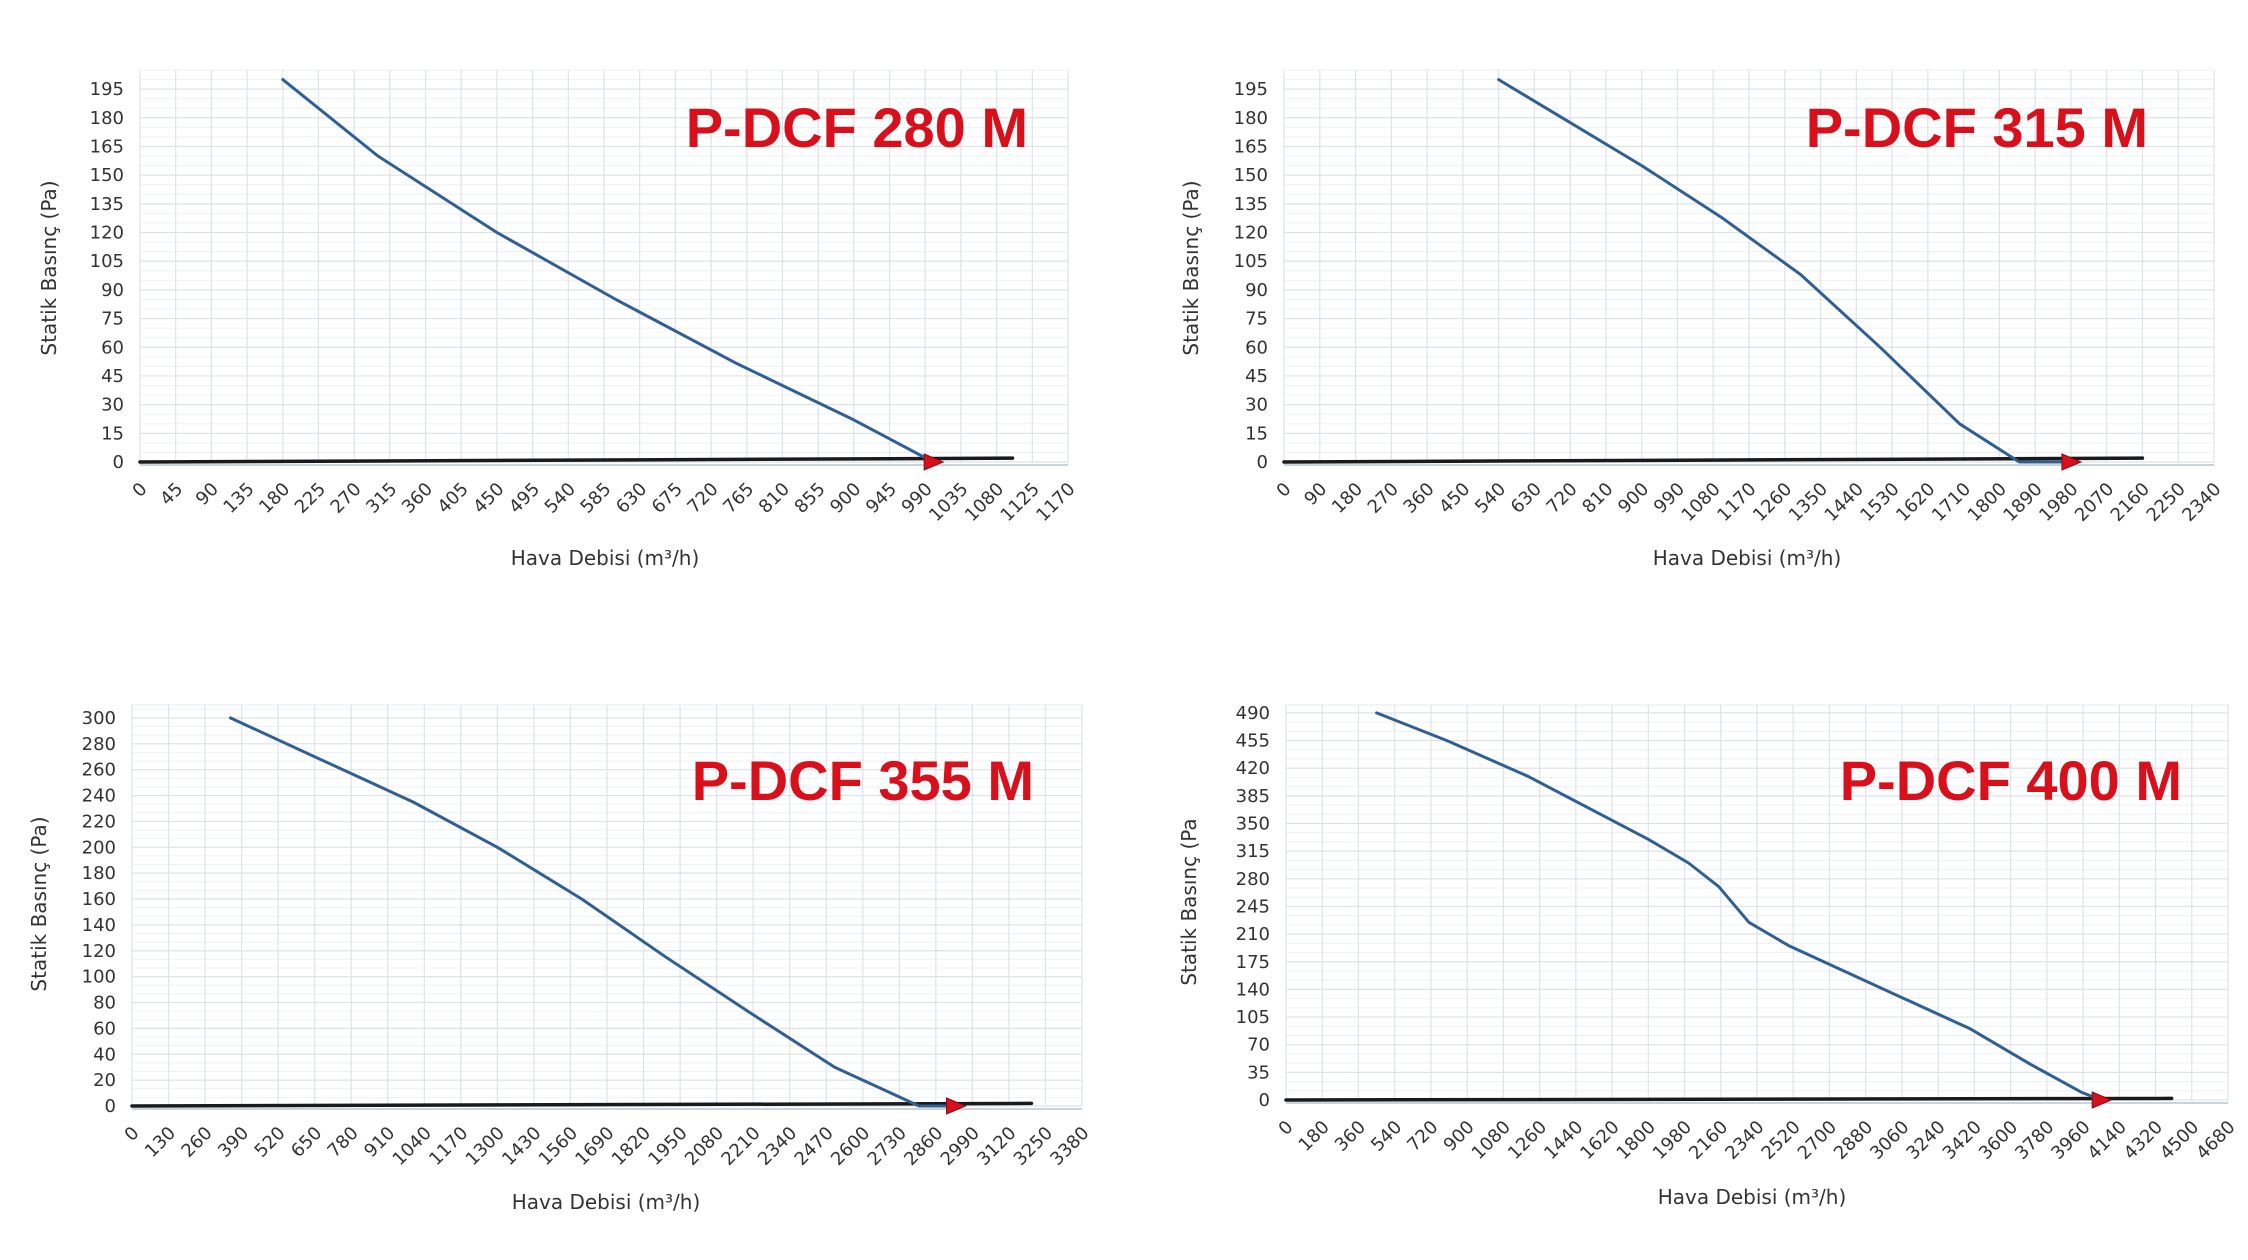 This screenshot has height=1260, width=2248. Describe the element at coordinates (99, 925) in the screenshot. I see `y-tick-label: 140` at that location.